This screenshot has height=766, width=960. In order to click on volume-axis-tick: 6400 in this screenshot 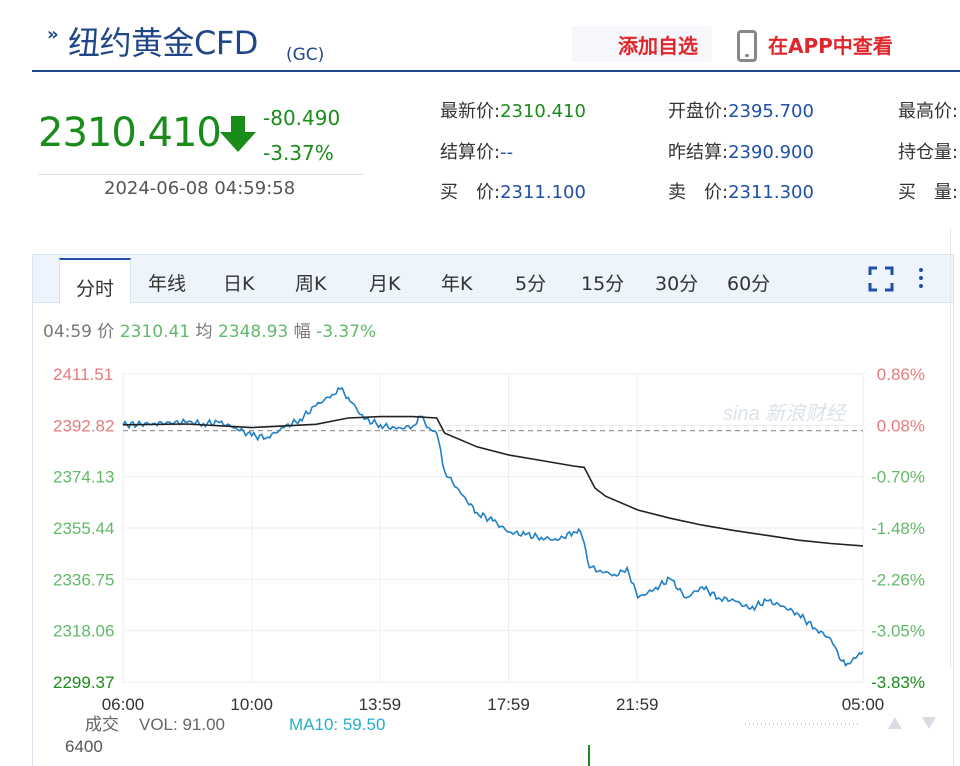, I will do `click(84, 746)`.